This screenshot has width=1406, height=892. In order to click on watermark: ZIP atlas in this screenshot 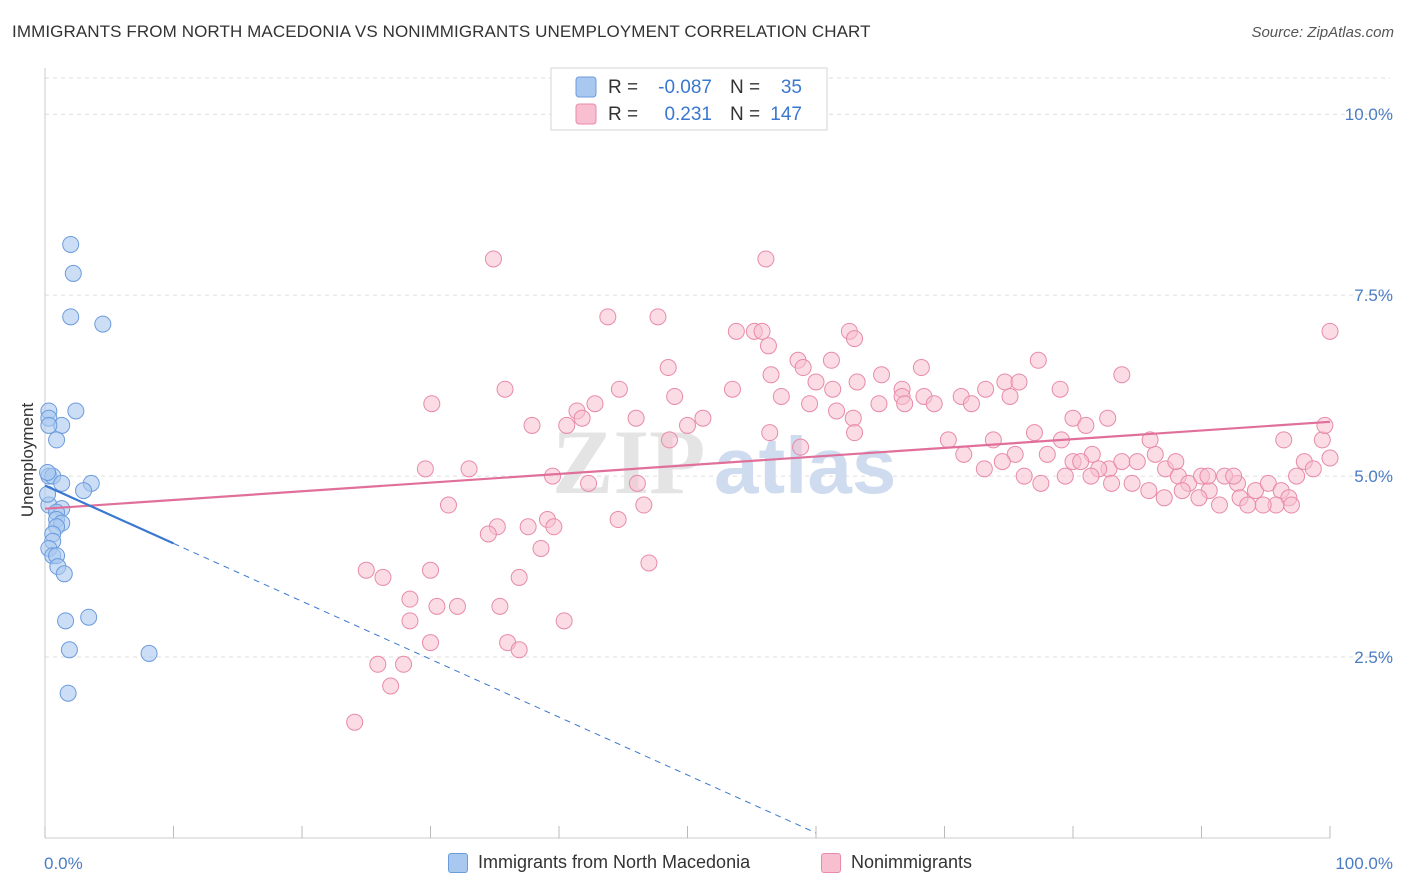, I will do `click(724, 462)`.